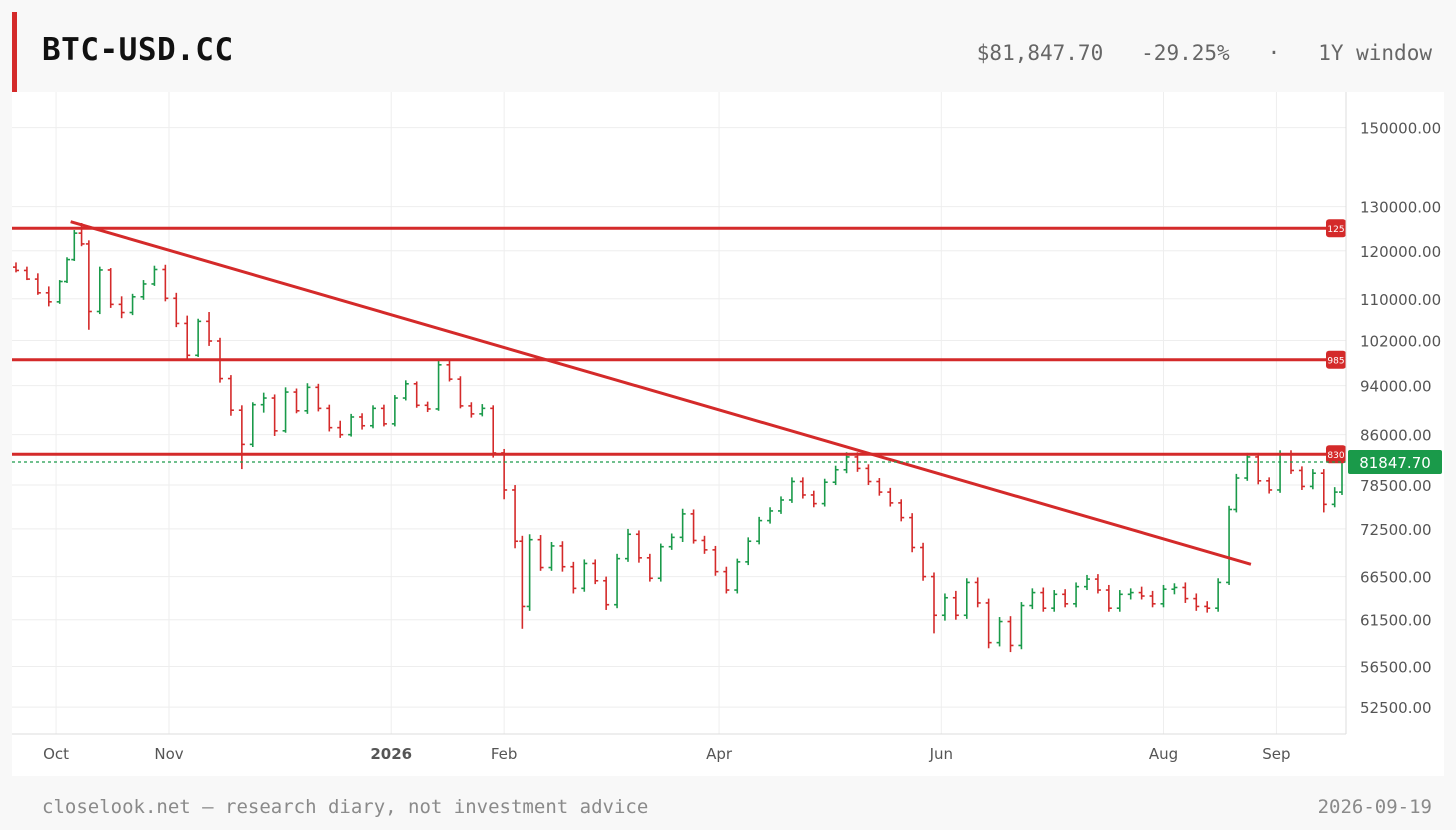 This screenshot has height=830, width=1456. Describe the element at coordinates (1396, 578) in the screenshot. I see `y-tick-label: 66500.00` at that location.